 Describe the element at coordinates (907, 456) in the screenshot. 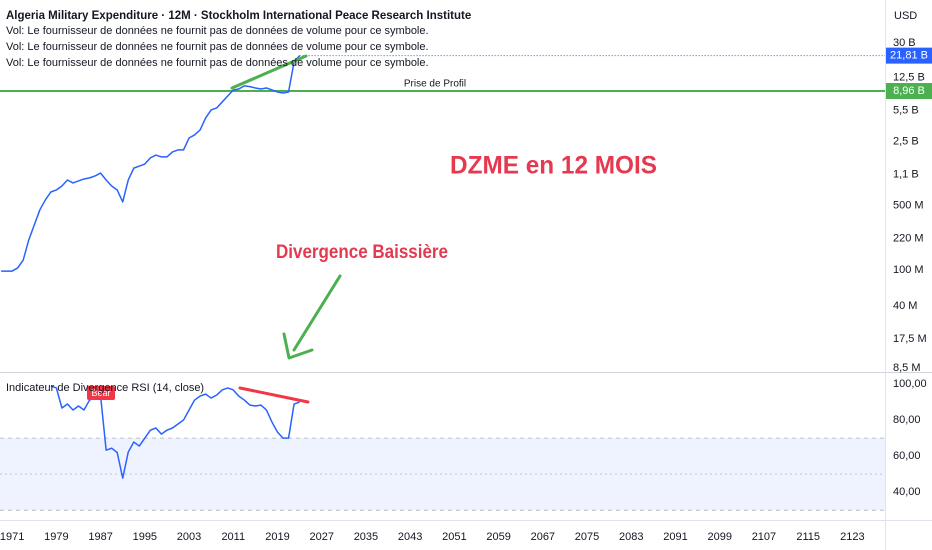

I see `y-tick-label: 60,00` at that location.